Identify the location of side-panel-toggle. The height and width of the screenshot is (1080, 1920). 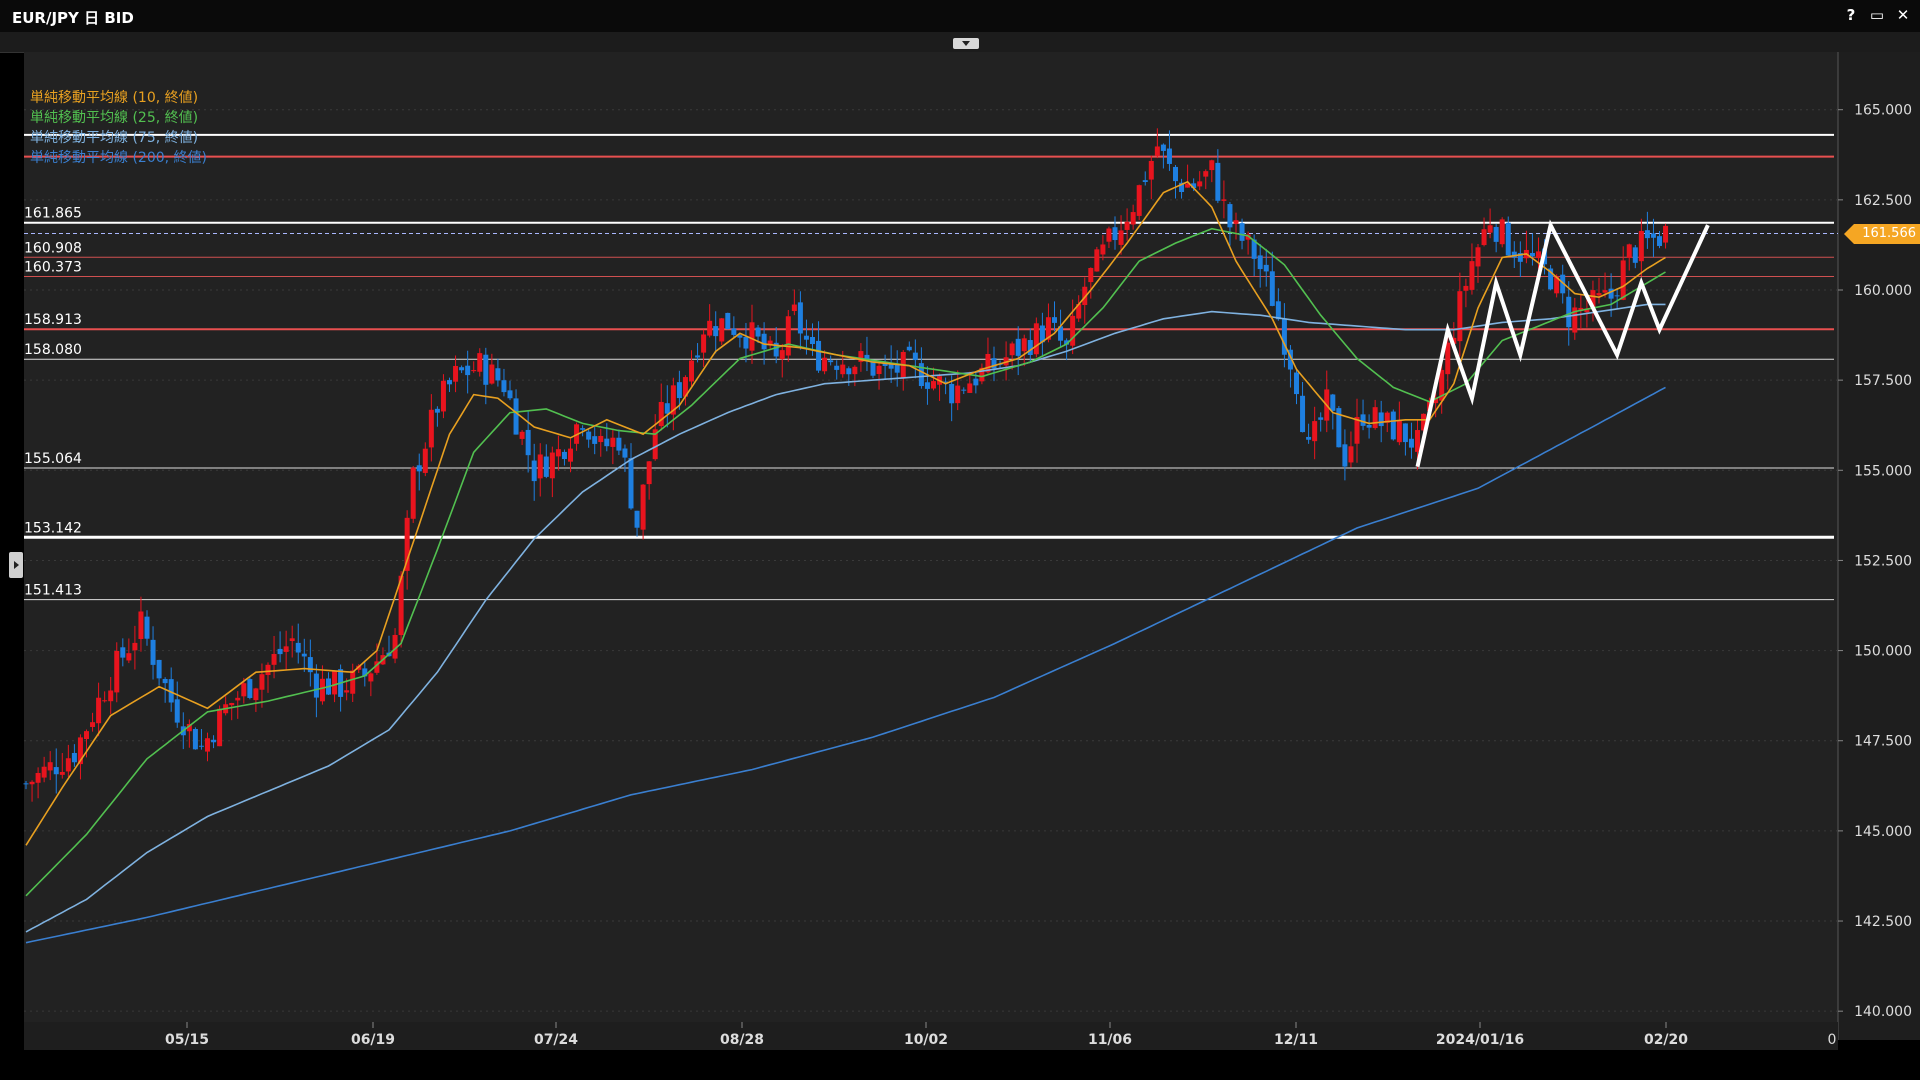
(16, 565).